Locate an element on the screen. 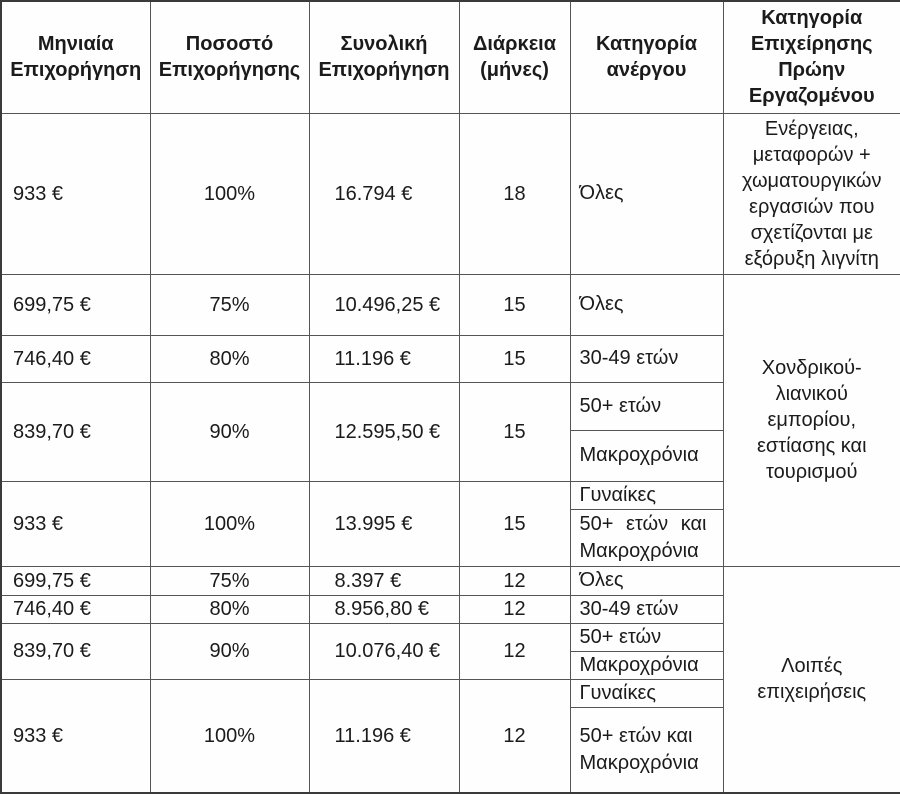  table-row: 839,70 € 90% 10.076,40 € 12 50+ ετών is located at coordinates (450, 651).